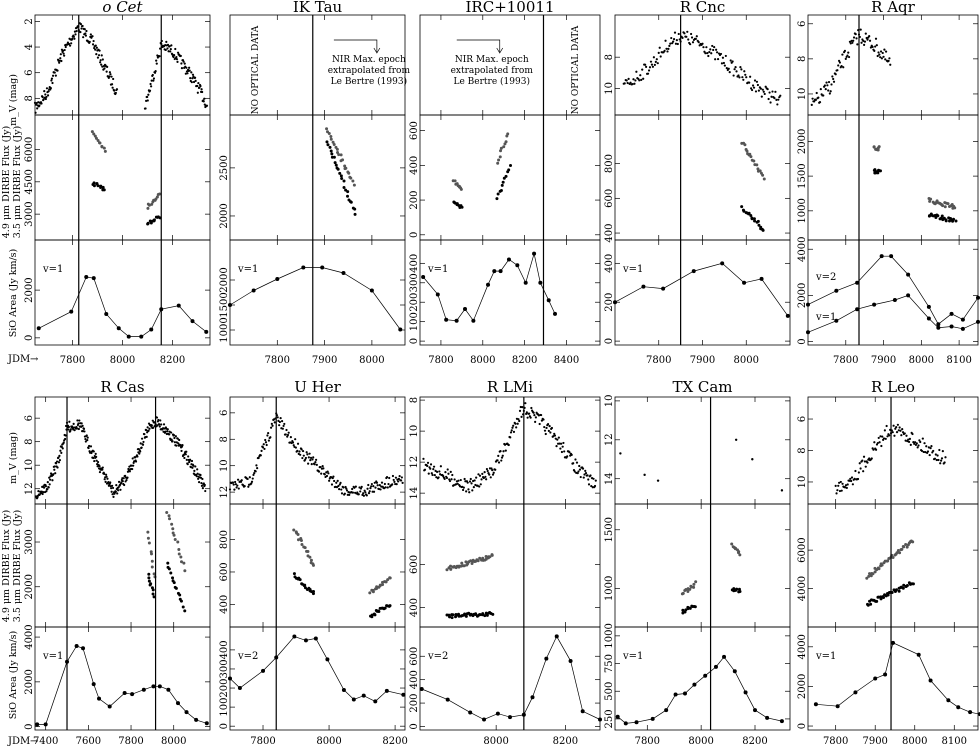 This screenshot has height=746, width=980. What do you see at coordinates (609, 663) in the screenshot?
I see `sio-tick-label: 750` at bounding box center [609, 663].